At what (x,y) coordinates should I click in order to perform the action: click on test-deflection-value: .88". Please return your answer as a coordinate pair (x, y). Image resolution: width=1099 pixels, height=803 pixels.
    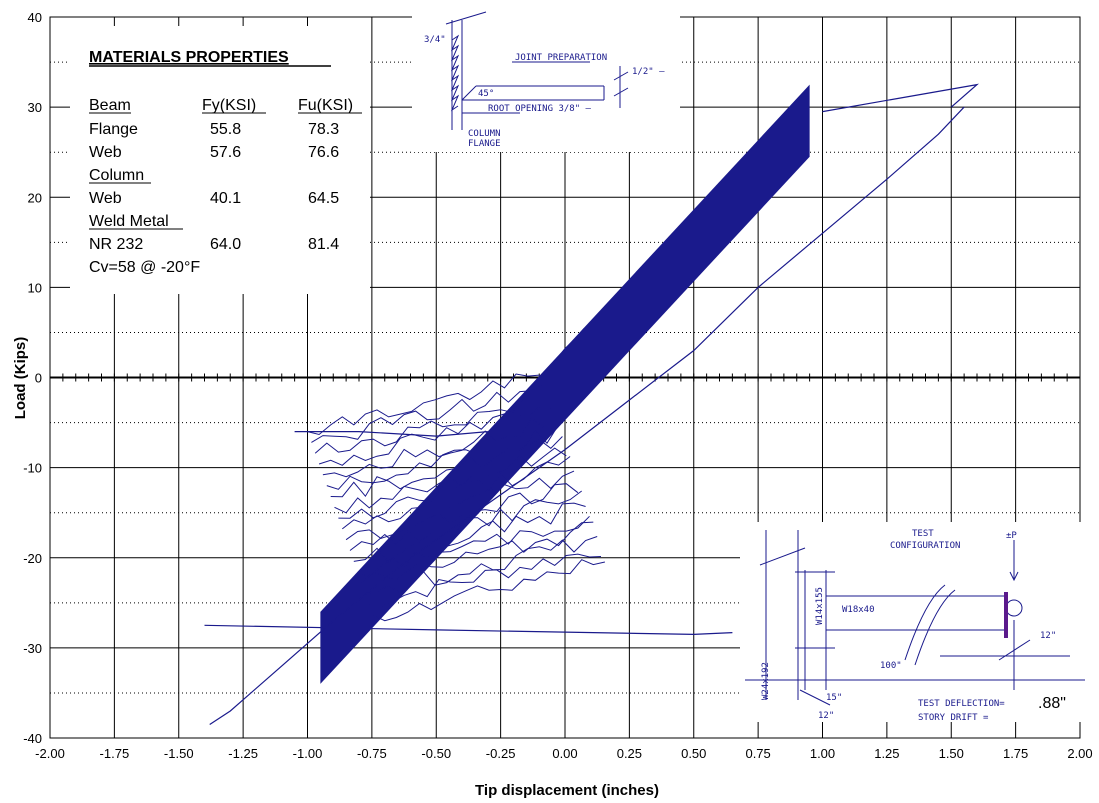
    Looking at the image, I should click on (1052, 703).